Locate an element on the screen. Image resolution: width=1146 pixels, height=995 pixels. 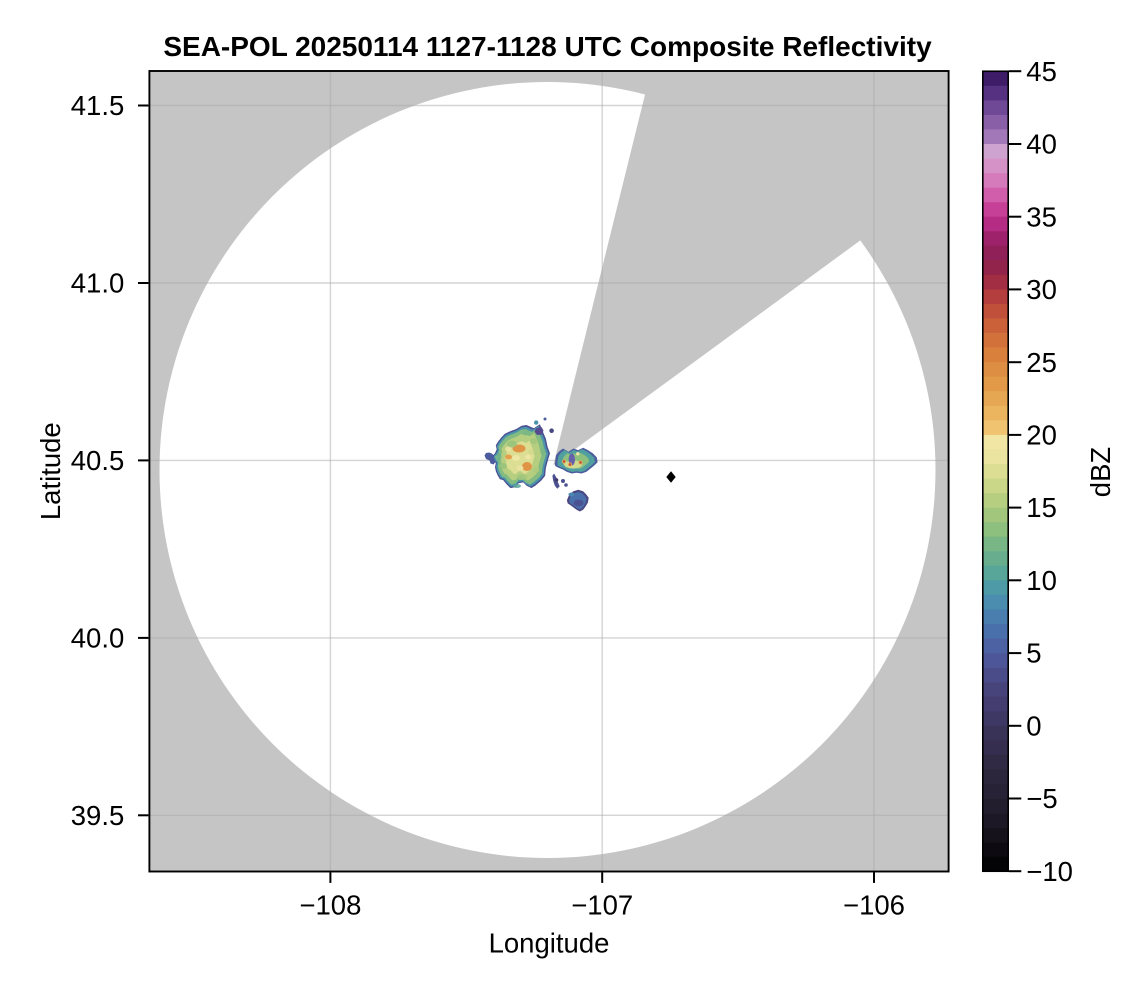
svg-text: −106 is located at coordinates (874, 905).